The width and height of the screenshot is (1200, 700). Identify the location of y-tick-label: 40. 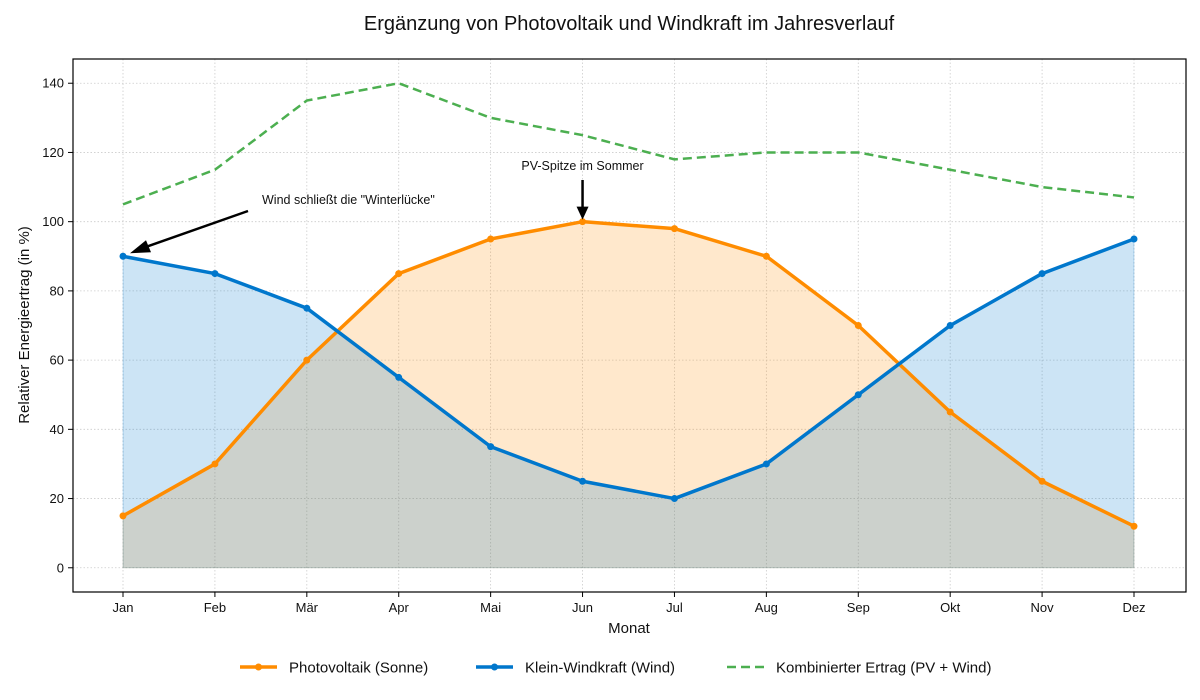
(57, 429).